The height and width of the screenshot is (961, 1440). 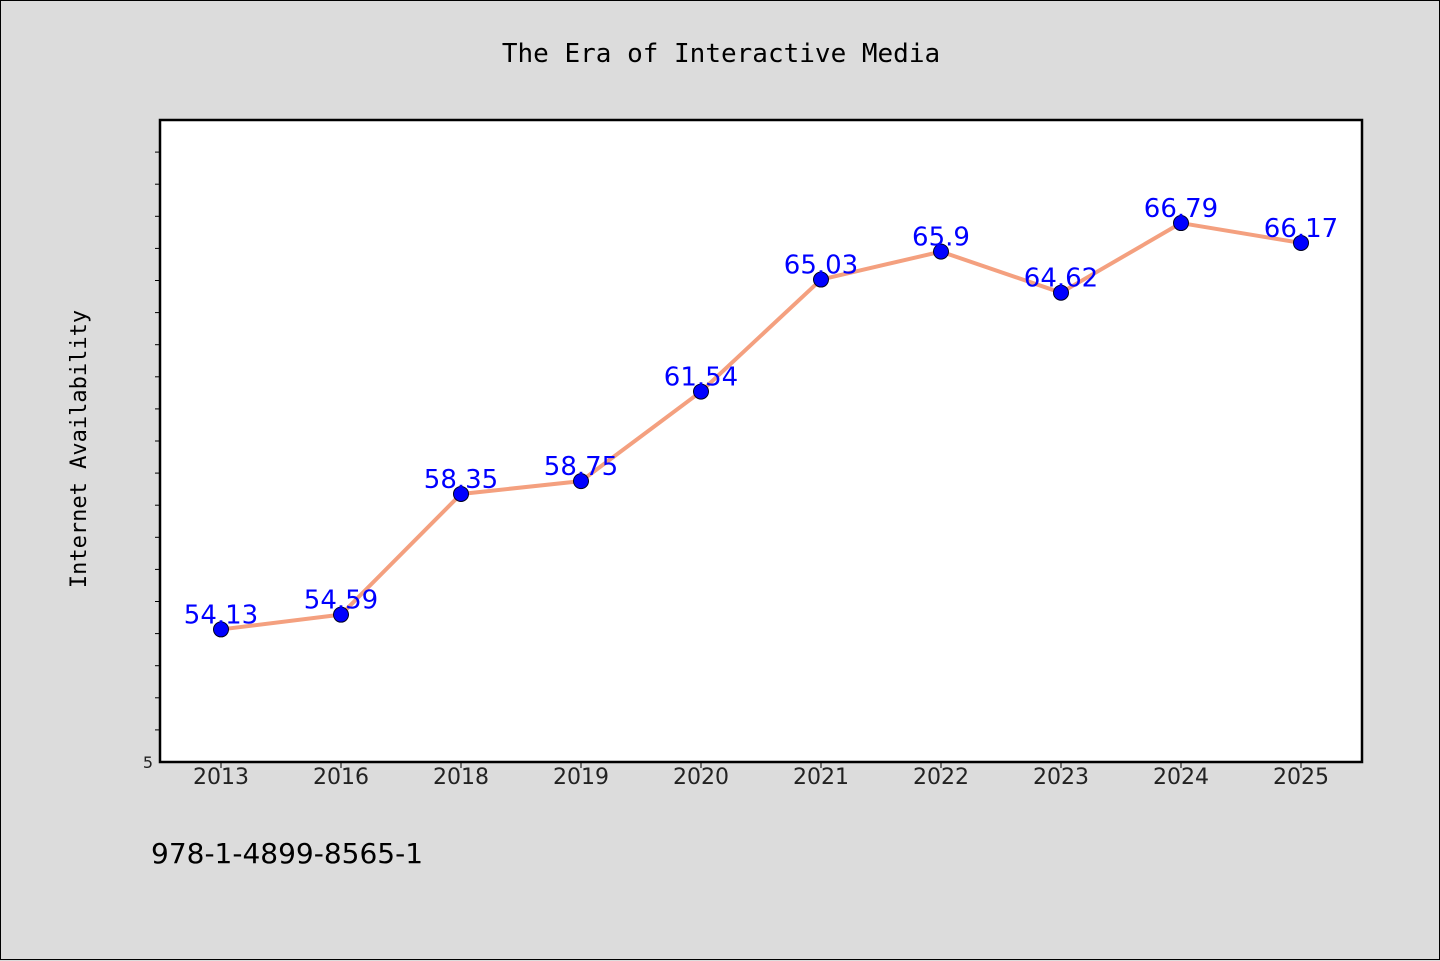 What do you see at coordinates (221, 777) in the screenshot?
I see `x-tick-label: 2013` at bounding box center [221, 777].